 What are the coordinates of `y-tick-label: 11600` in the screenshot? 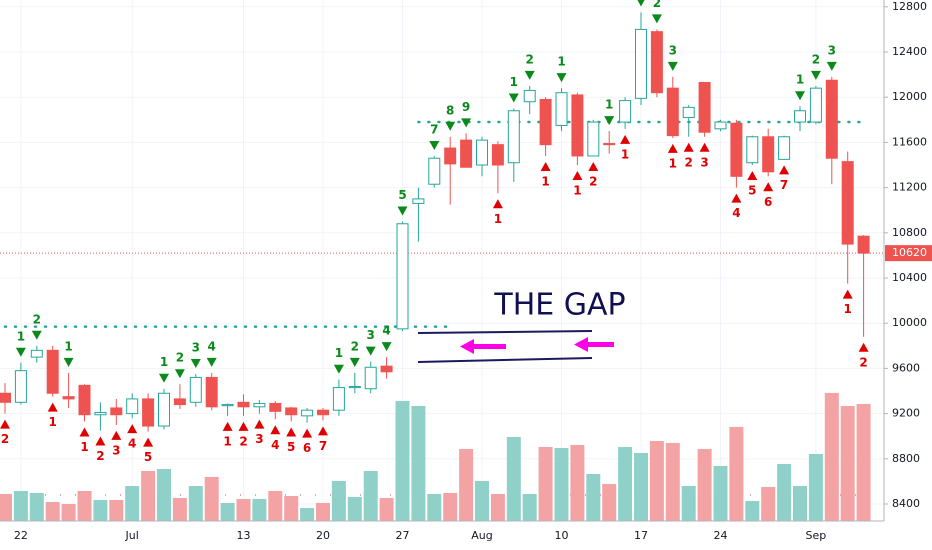 It's located at (909, 141).